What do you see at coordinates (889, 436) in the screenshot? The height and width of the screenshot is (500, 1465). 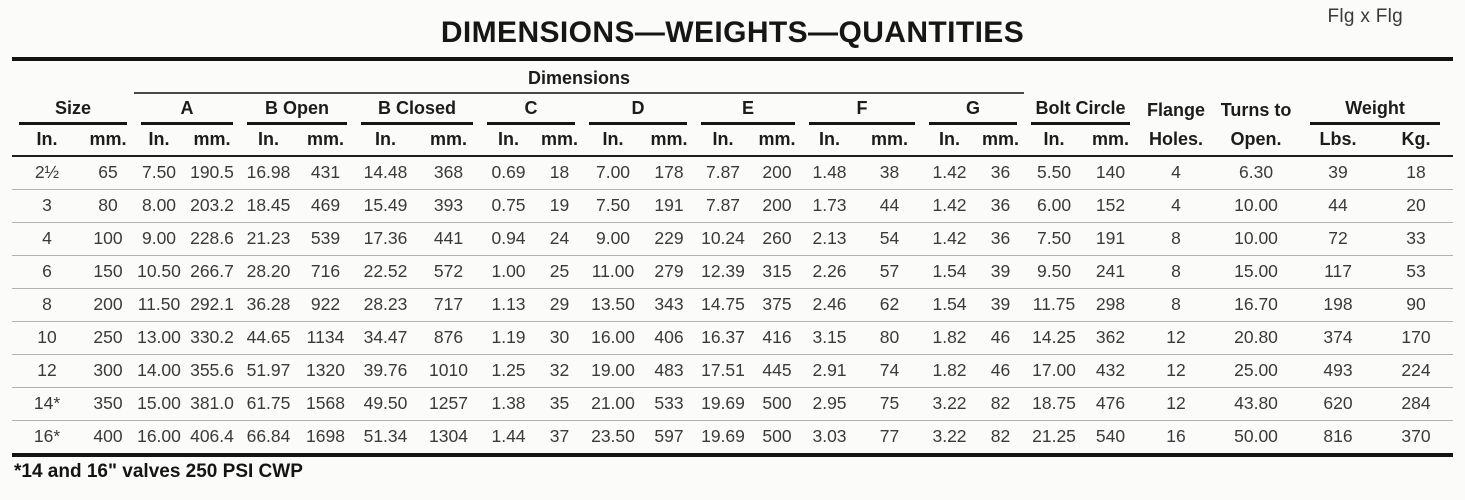 I see `table-cell: 77` at bounding box center [889, 436].